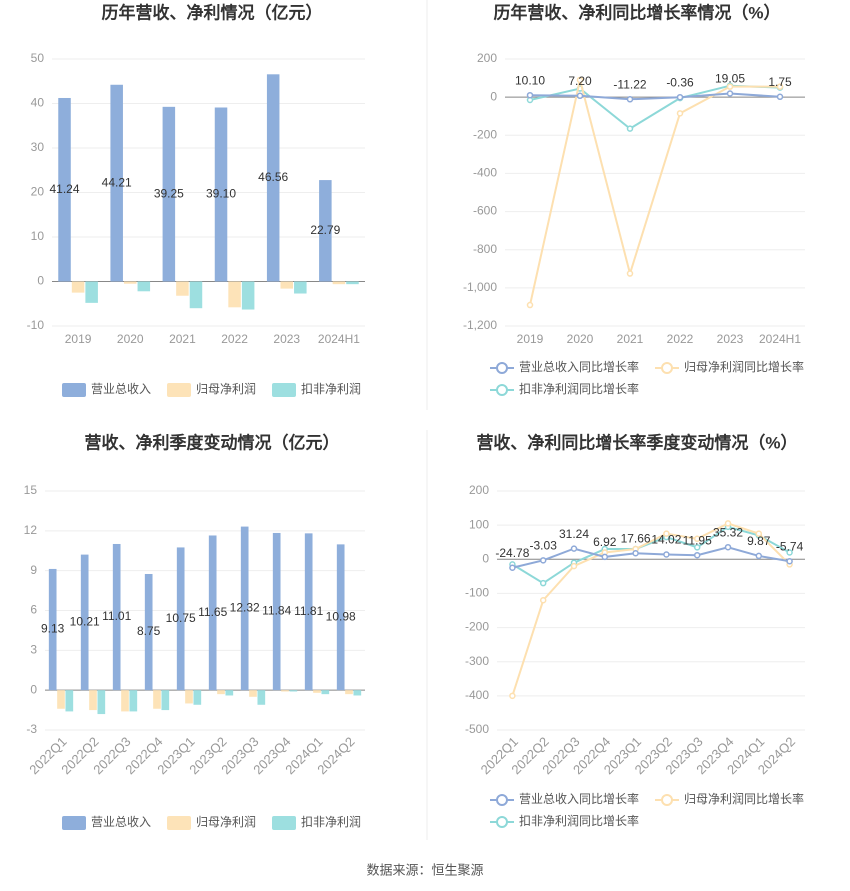 Image resolution: width=850 pixels, height=891 pixels. What do you see at coordinates (331, 822) in the screenshot?
I see `legend-label: 扣非净利润` at bounding box center [331, 822].